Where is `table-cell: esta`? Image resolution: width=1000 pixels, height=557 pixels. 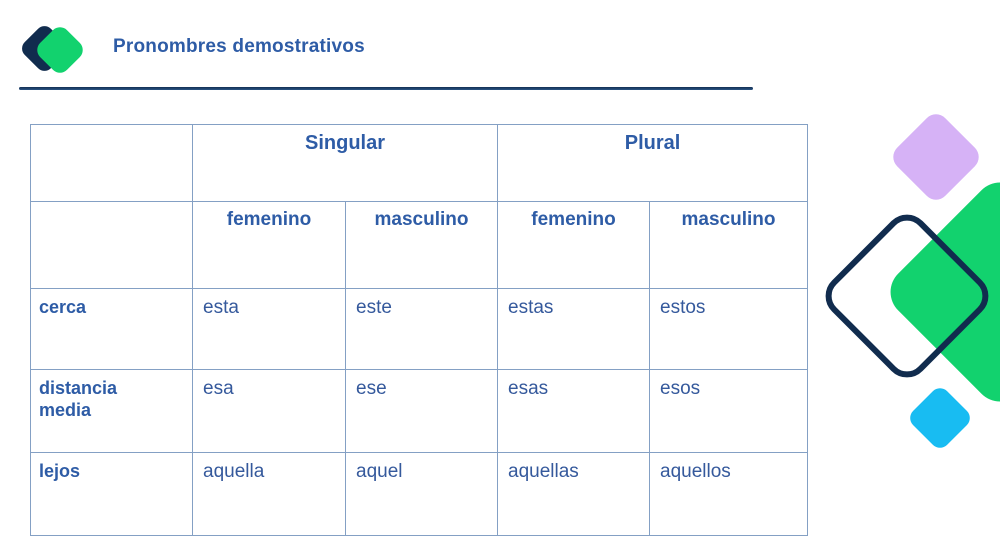
table-cell: esta is located at coordinates (269, 329).